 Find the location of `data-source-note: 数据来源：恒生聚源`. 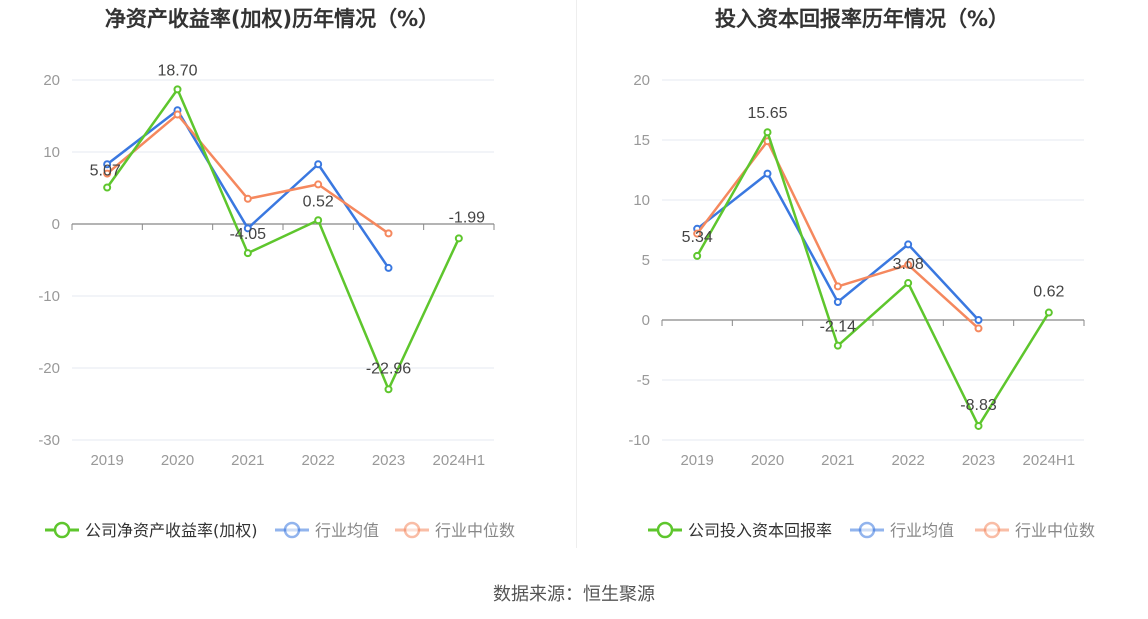

data-source-note: 数据来源：恒生聚源 is located at coordinates (574, 594).